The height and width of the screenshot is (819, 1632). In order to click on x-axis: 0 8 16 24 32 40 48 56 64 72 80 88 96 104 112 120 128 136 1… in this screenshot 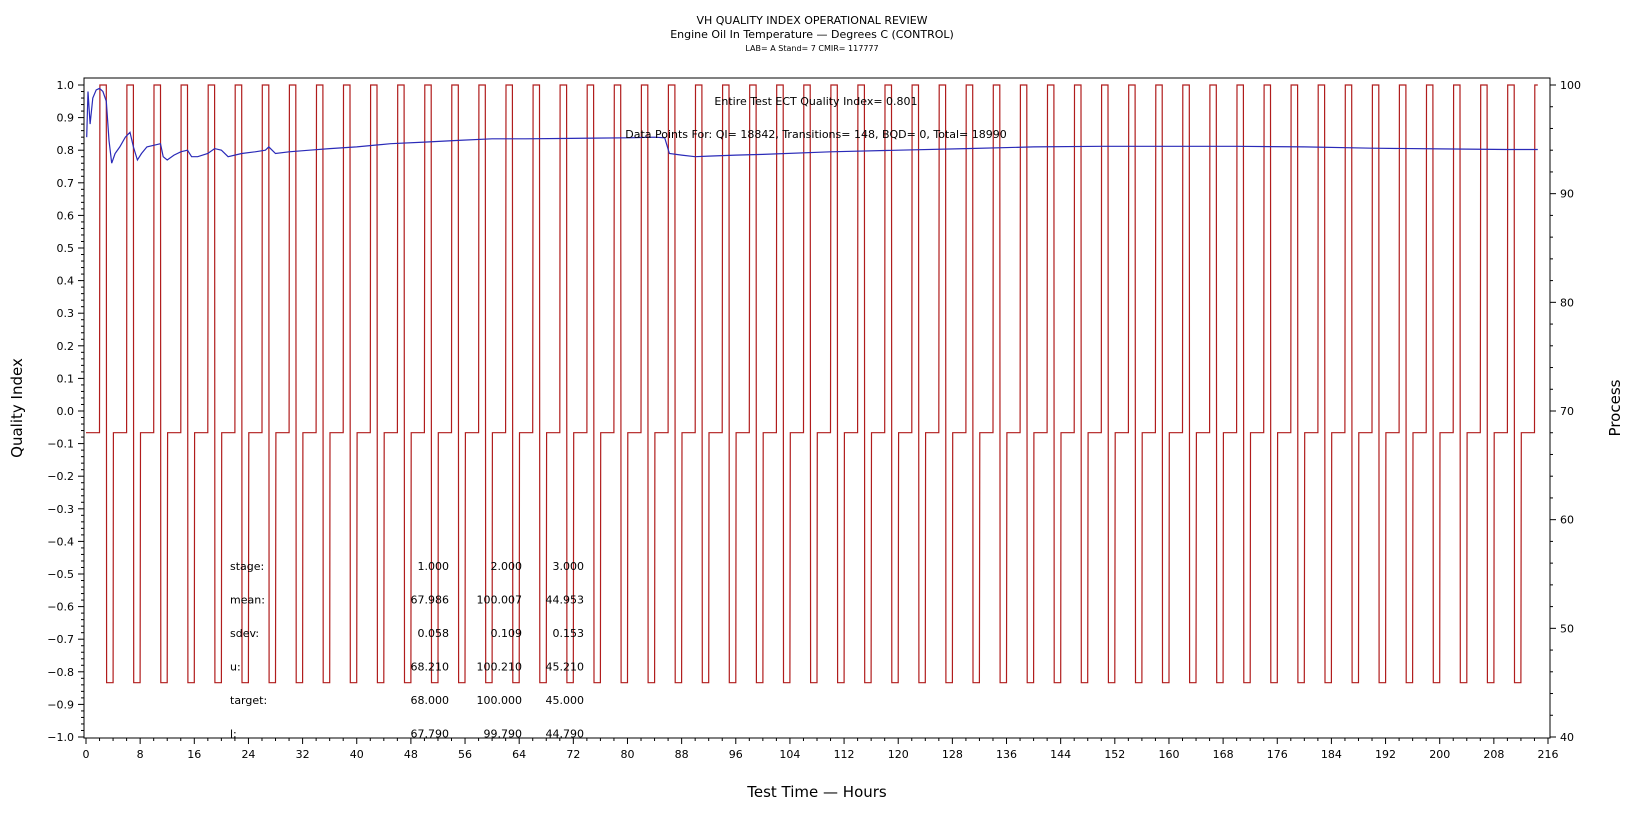, I will do `click(821, 749)`.